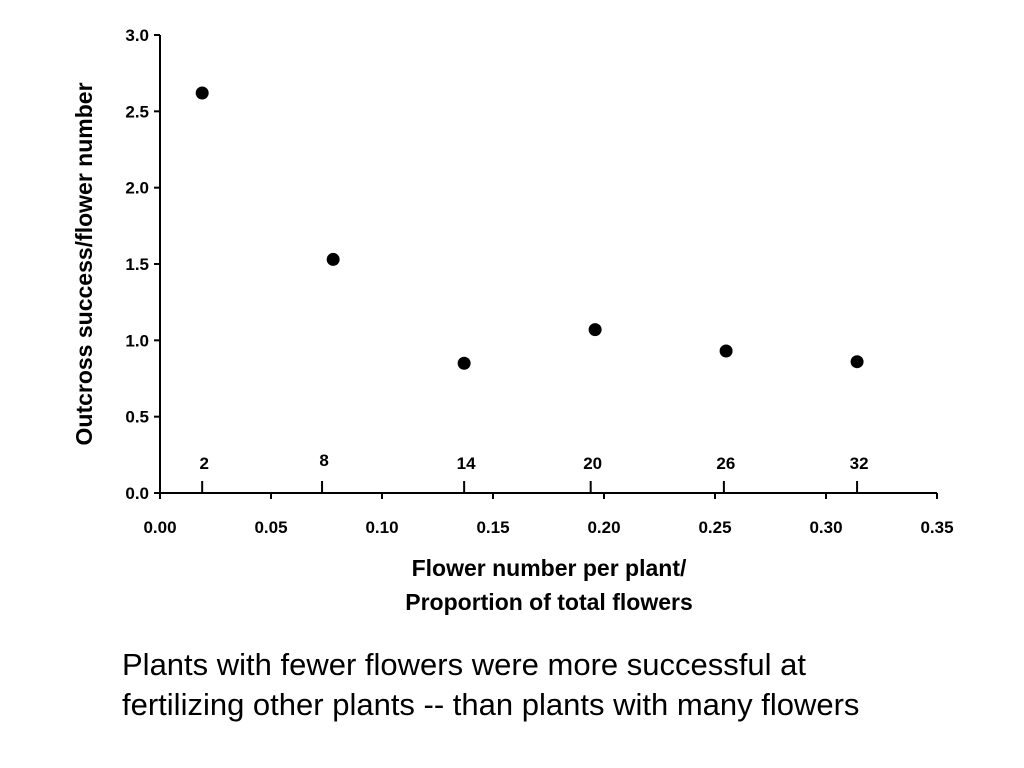 This screenshot has height=768, width=1024. Describe the element at coordinates (825, 527) in the screenshot. I see `x-tick-label: 0.30` at that location.